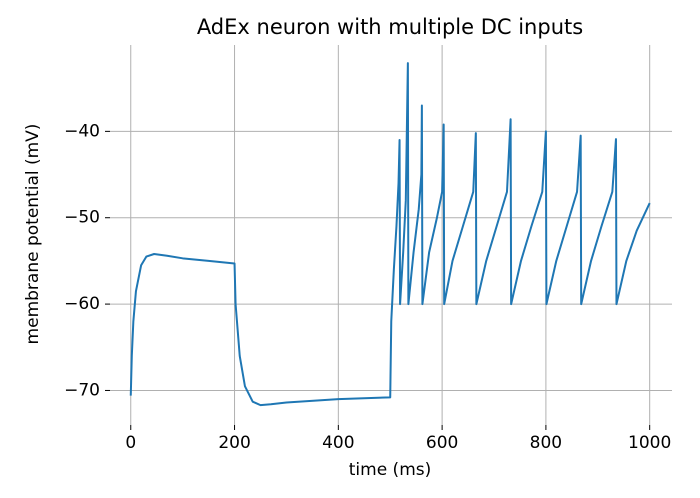 Image resolution: width=700 pixels, height=498 pixels. What do you see at coordinates (546, 443) in the screenshot?
I see `x-tick-label: 800` at bounding box center [546, 443].